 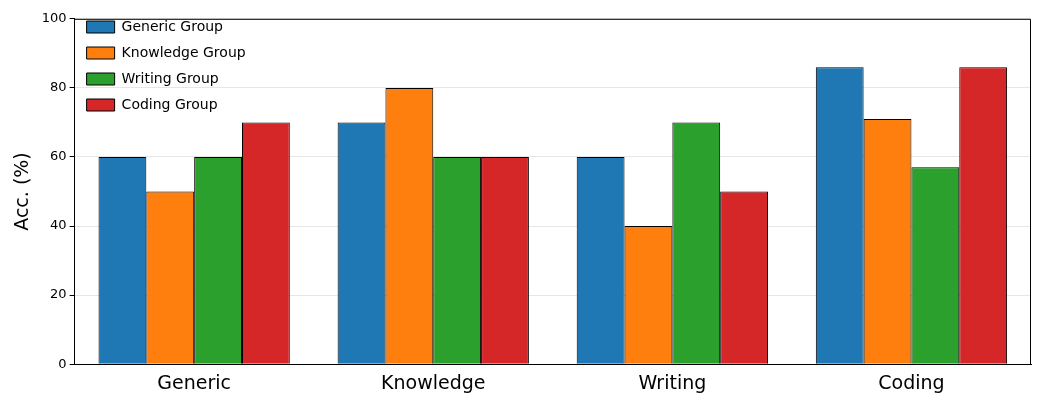 I want to click on legend-label: Generic Group, so click(x=172, y=25).